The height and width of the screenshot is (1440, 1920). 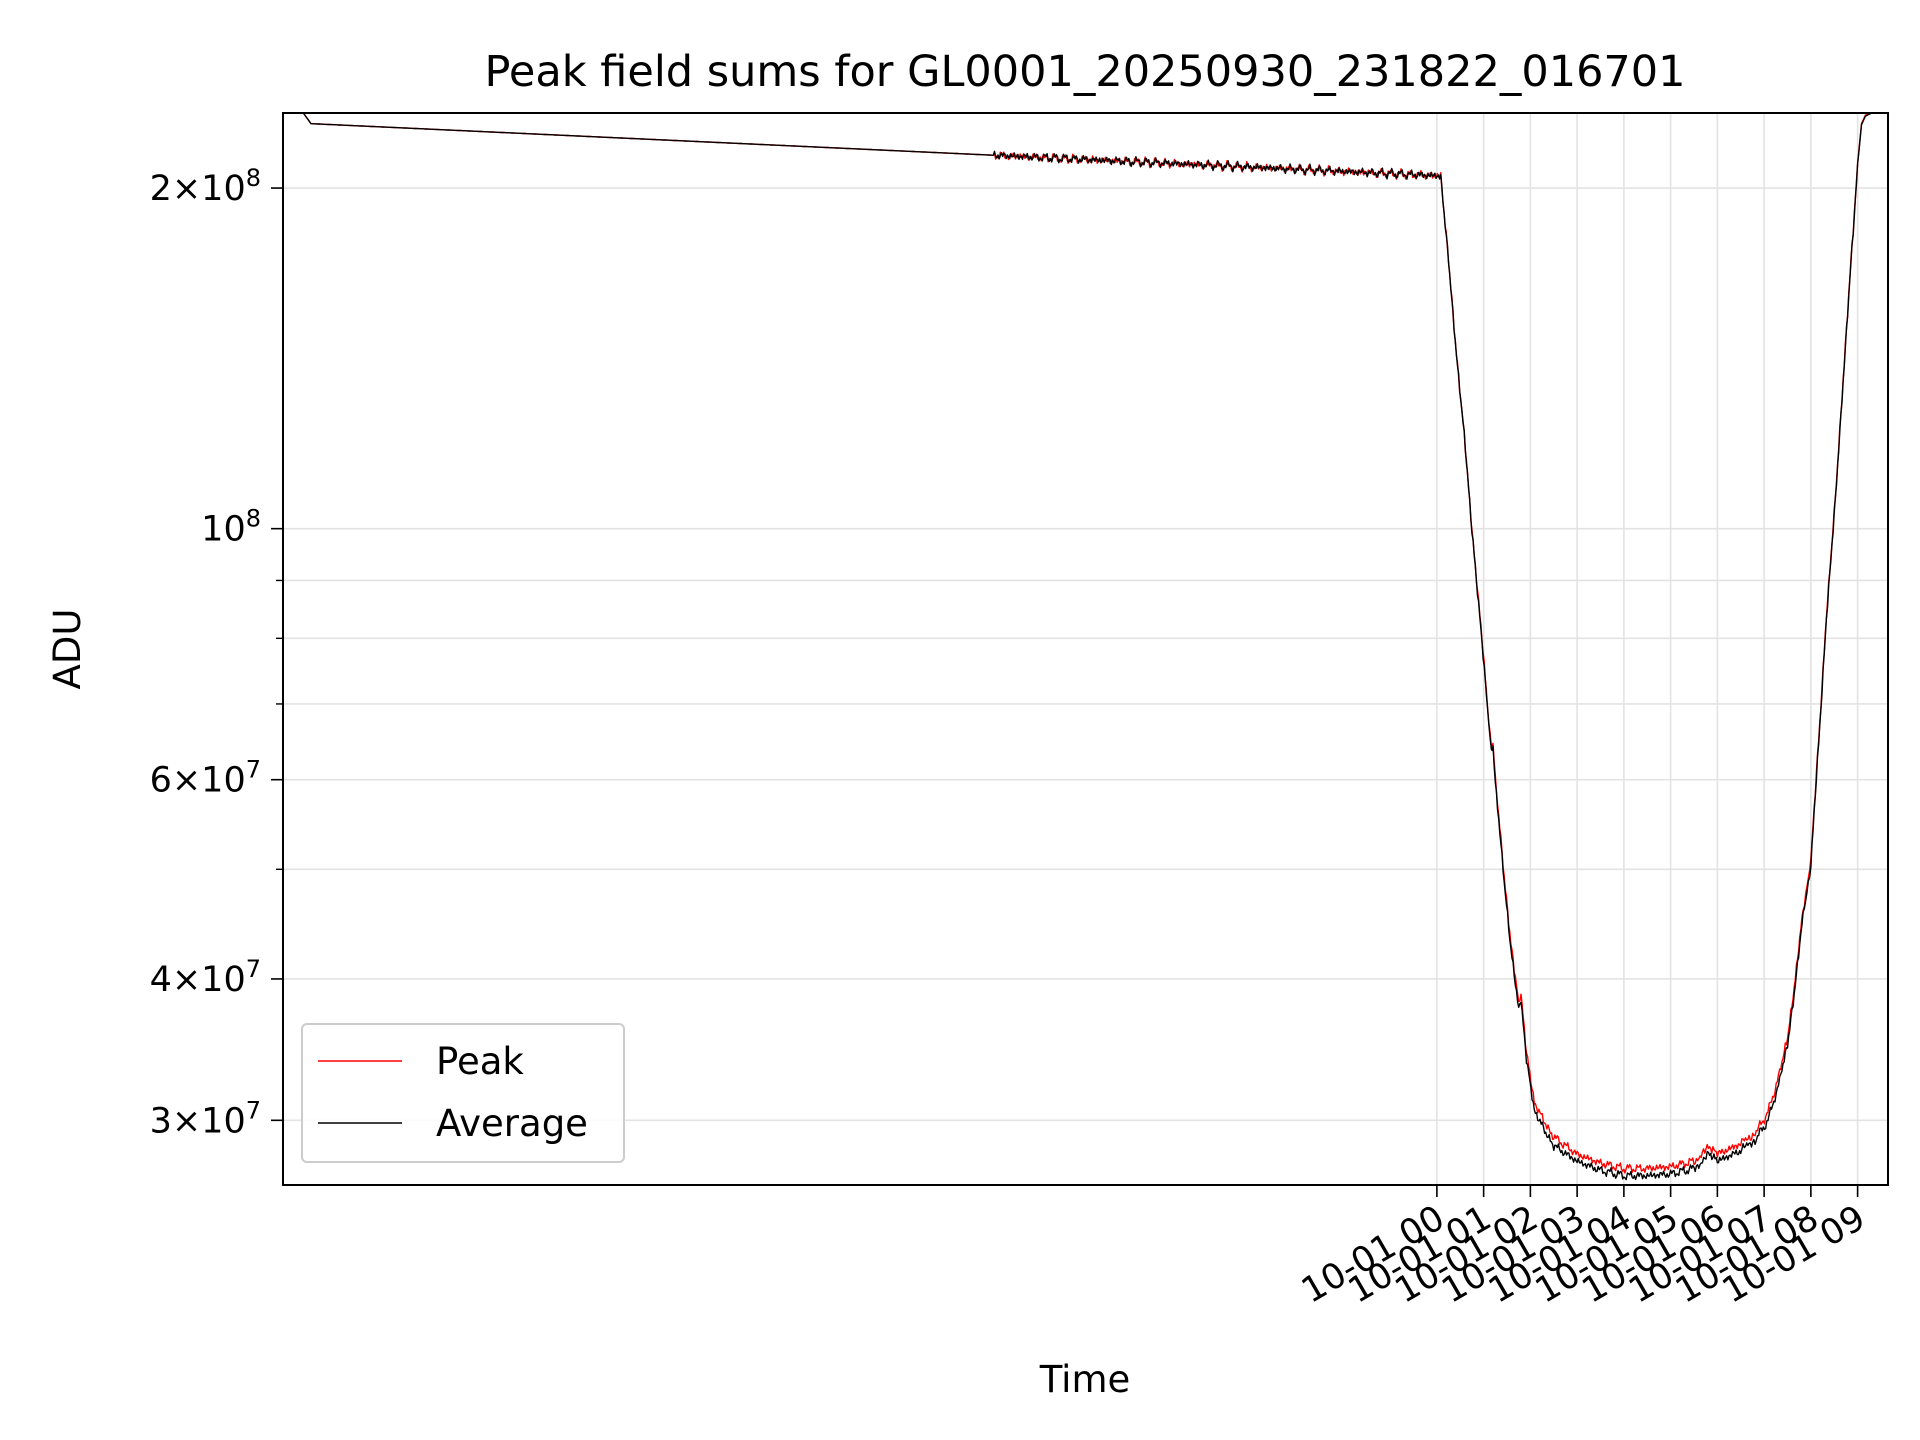 What do you see at coordinates (231, 527) in the screenshot?
I see `y-tick-label: 108` at bounding box center [231, 527].